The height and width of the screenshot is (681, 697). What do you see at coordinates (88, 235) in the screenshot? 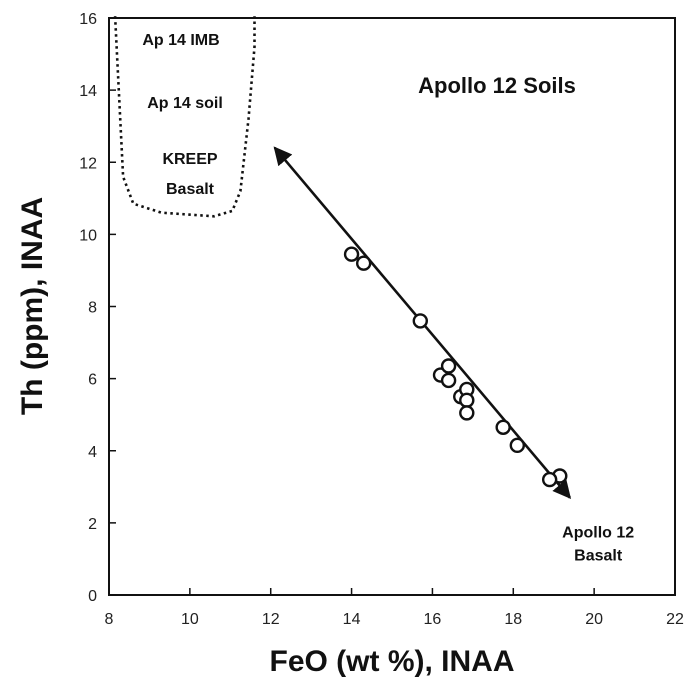
I see `y-tick-label: 10` at bounding box center [88, 235].